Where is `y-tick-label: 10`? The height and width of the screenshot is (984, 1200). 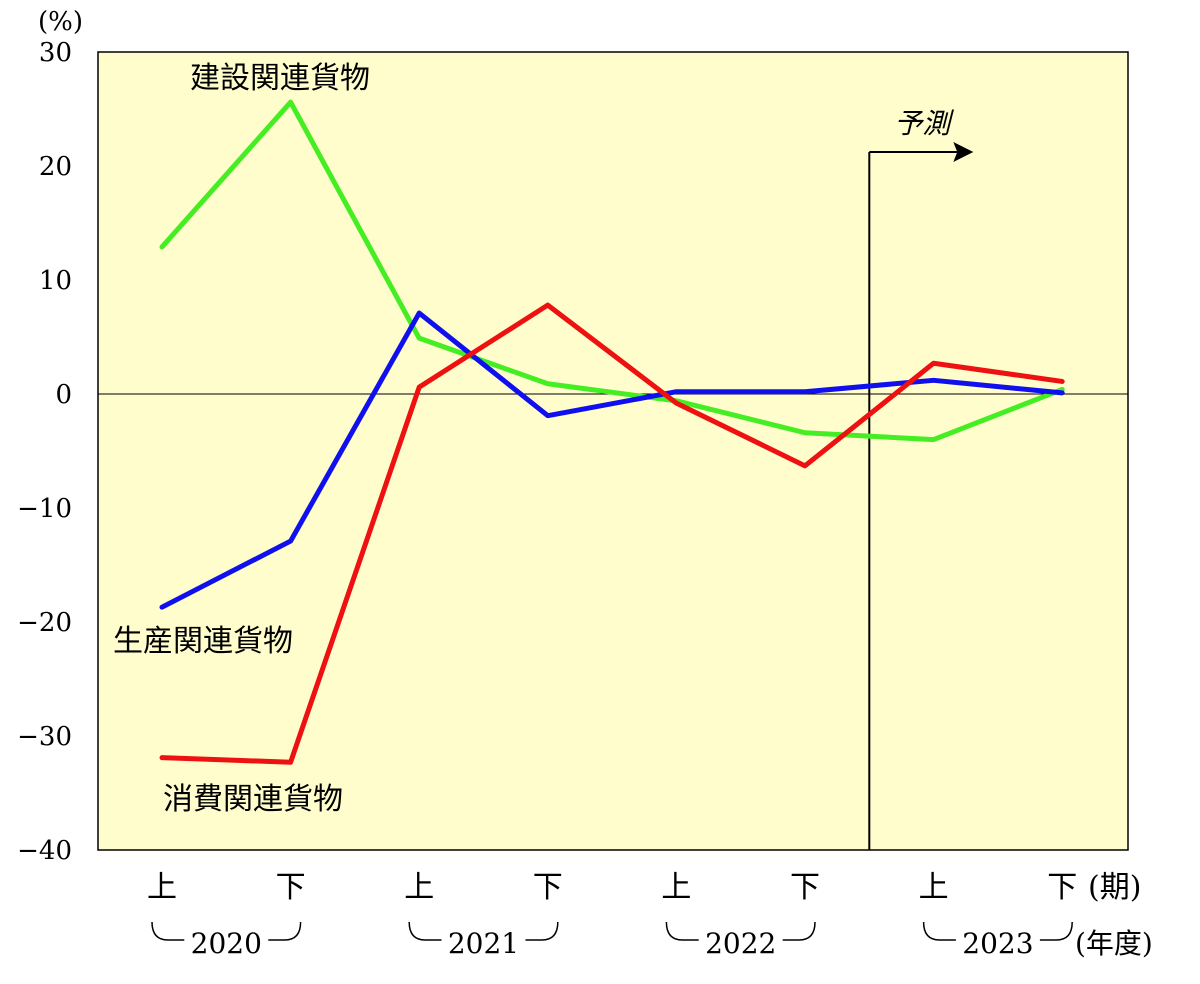
y-tick-label: 10 is located at coordinates (55, 281).